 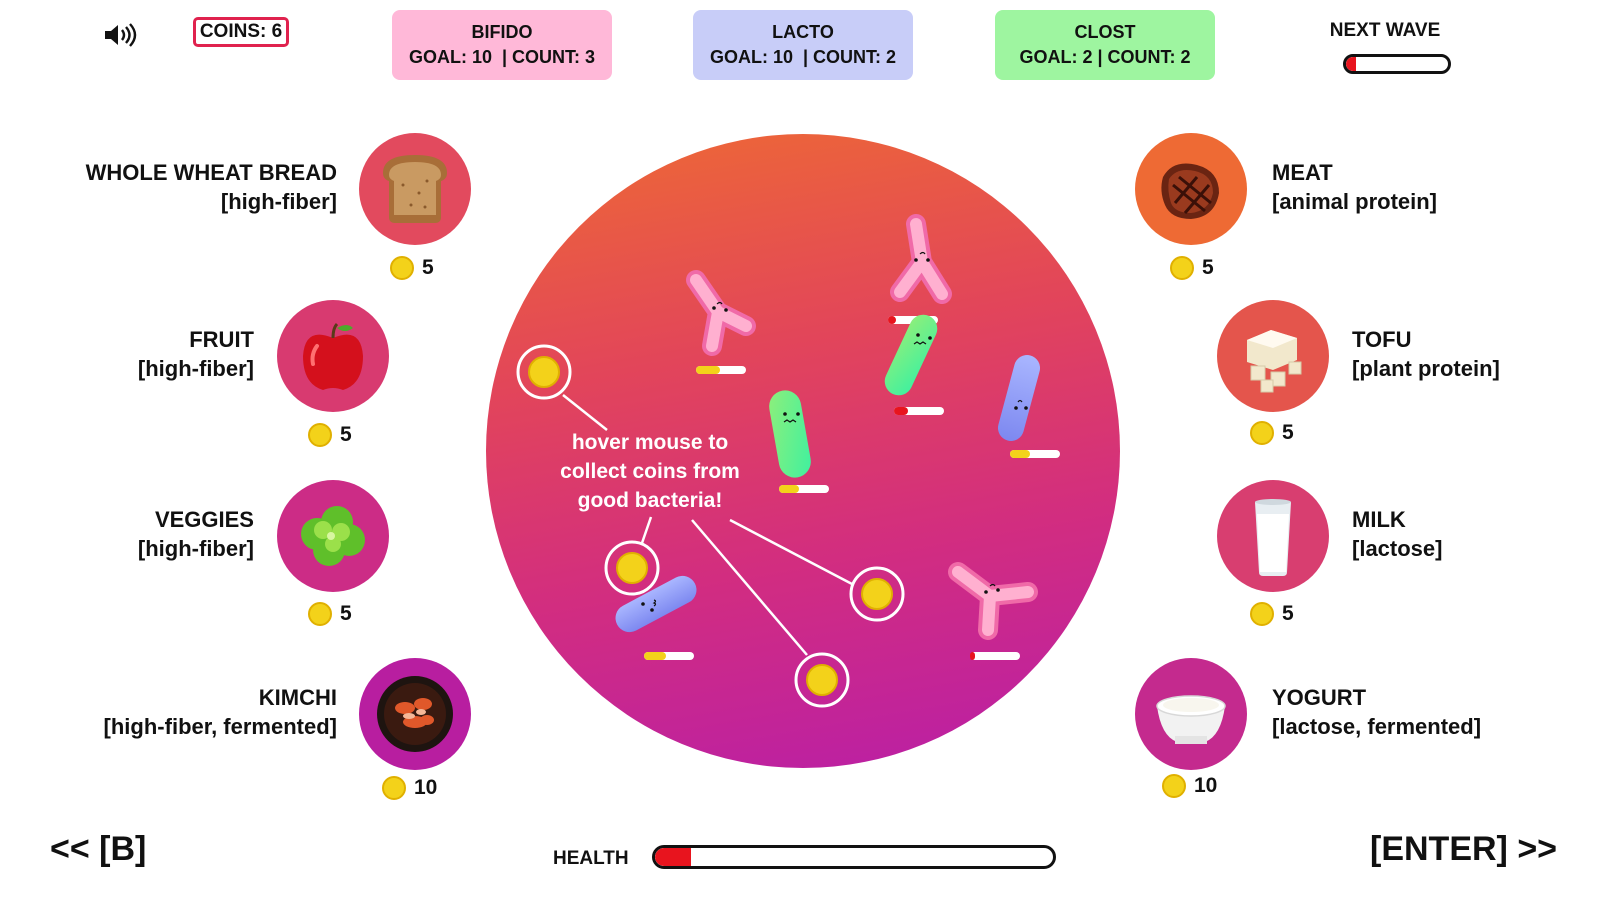 I want to click on health-label: HEALTH, so click(x=591, y=858).